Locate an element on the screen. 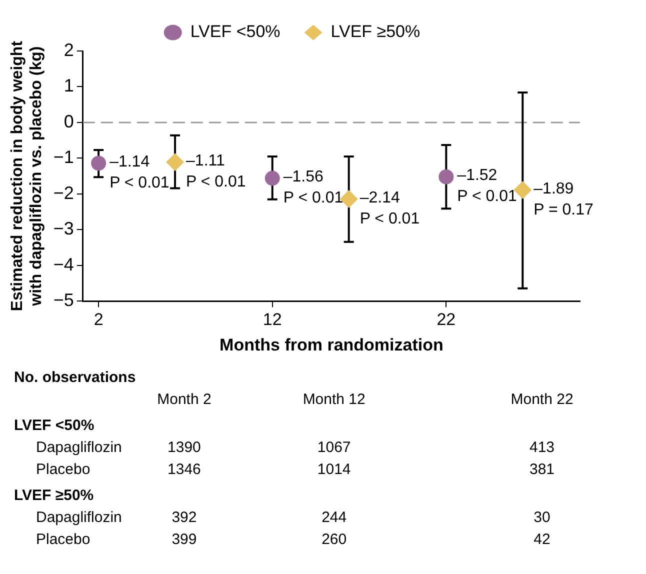 Image resolution: width=646 pixels, height=574 pixels. data-label: –2.14 is located at coordinates (380, 197).